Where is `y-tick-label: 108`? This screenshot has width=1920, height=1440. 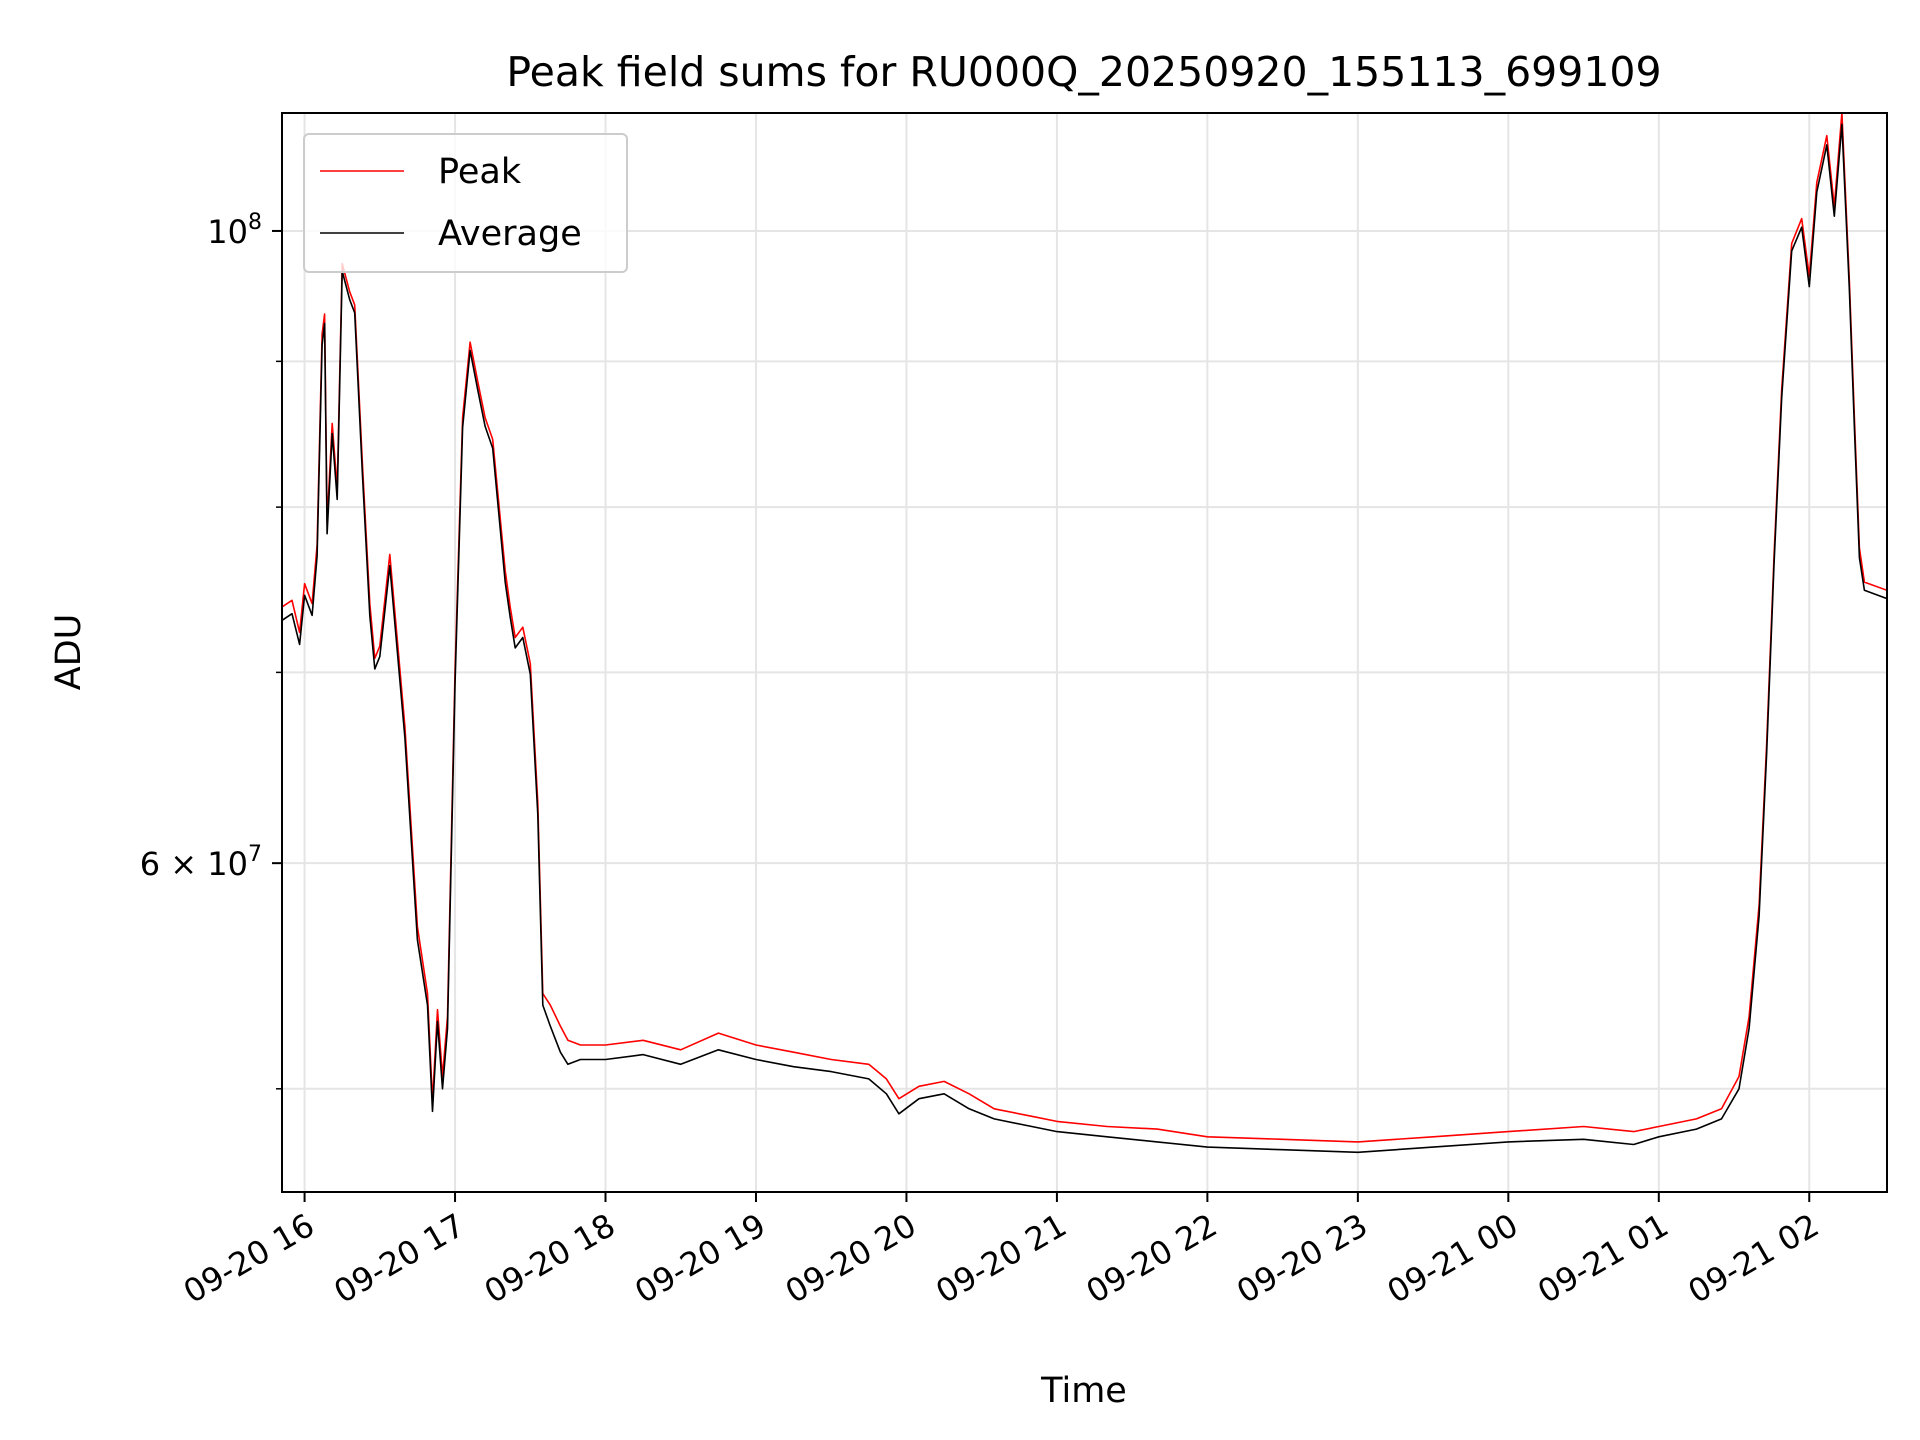
y-tick-label: 108 is located at coordinates (234, 230).